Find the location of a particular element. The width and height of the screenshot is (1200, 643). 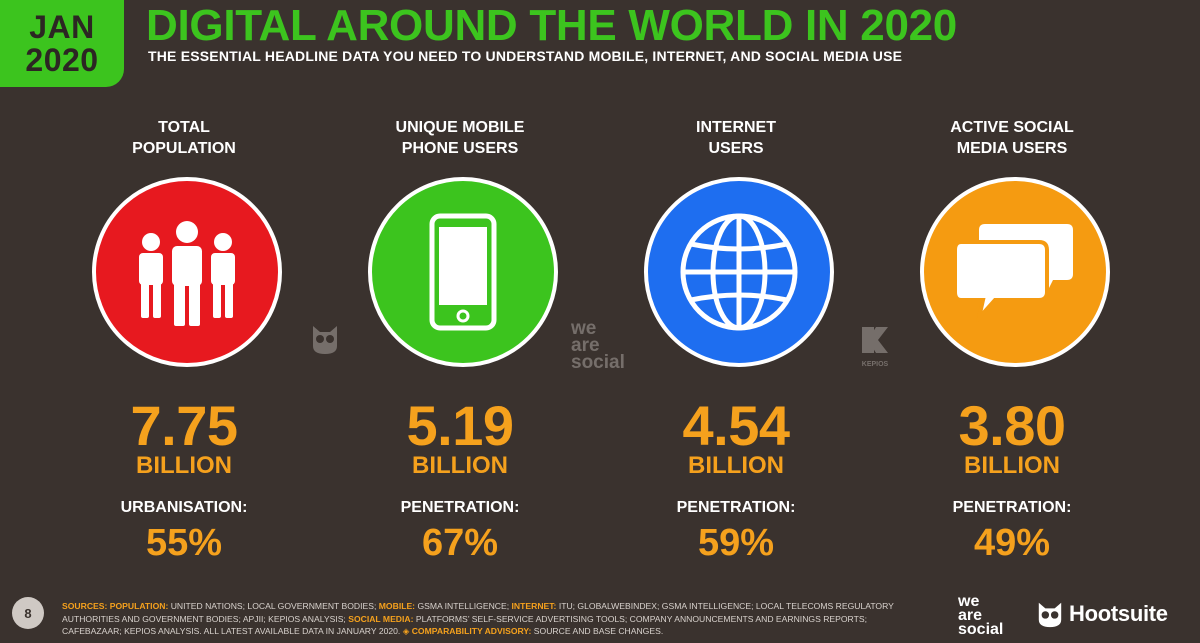

hootsuite-logo: Hootsuite is located at coordinates (1102, 614).